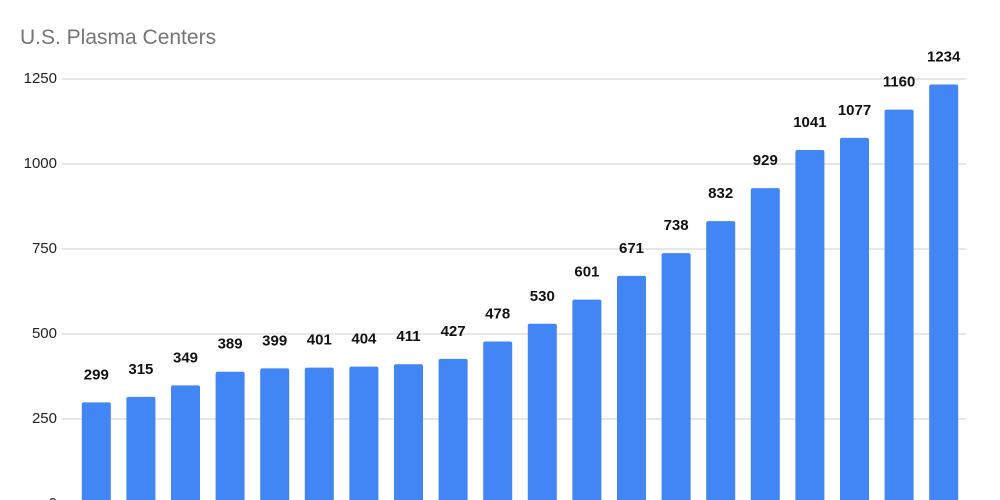  Describe the element at coordinates (453, 331) in the screenshot. I see `data-label: 427` at that location.